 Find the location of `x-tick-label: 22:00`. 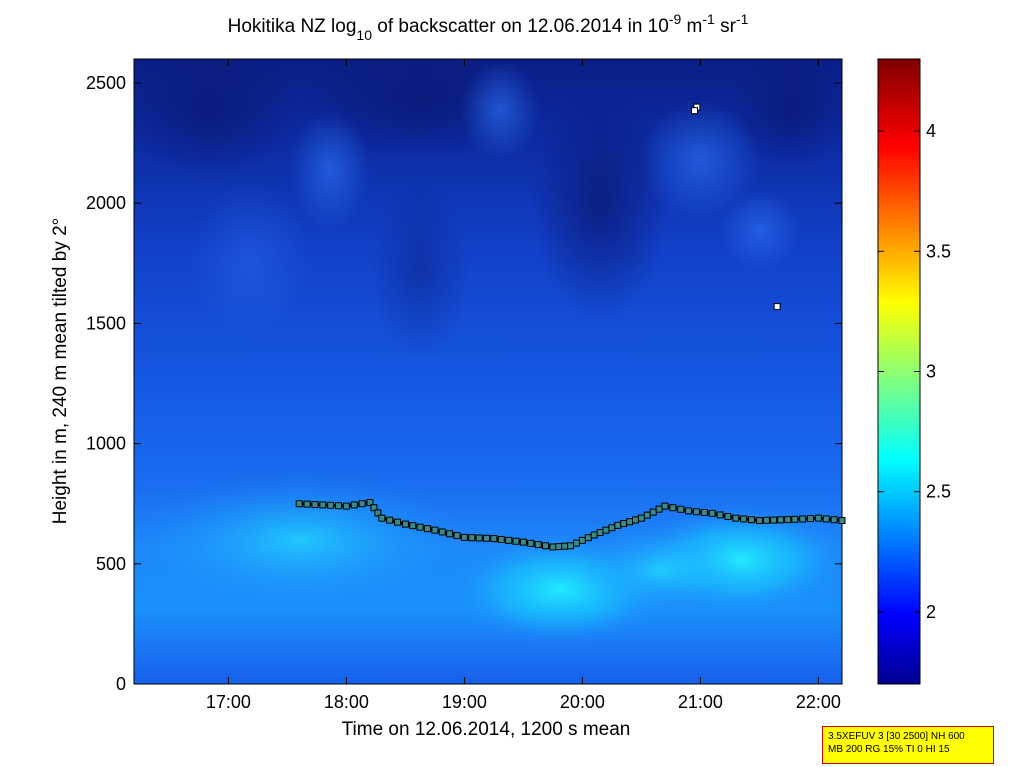

x-tick-label: 22:00 is located at coordinates (818, 702).